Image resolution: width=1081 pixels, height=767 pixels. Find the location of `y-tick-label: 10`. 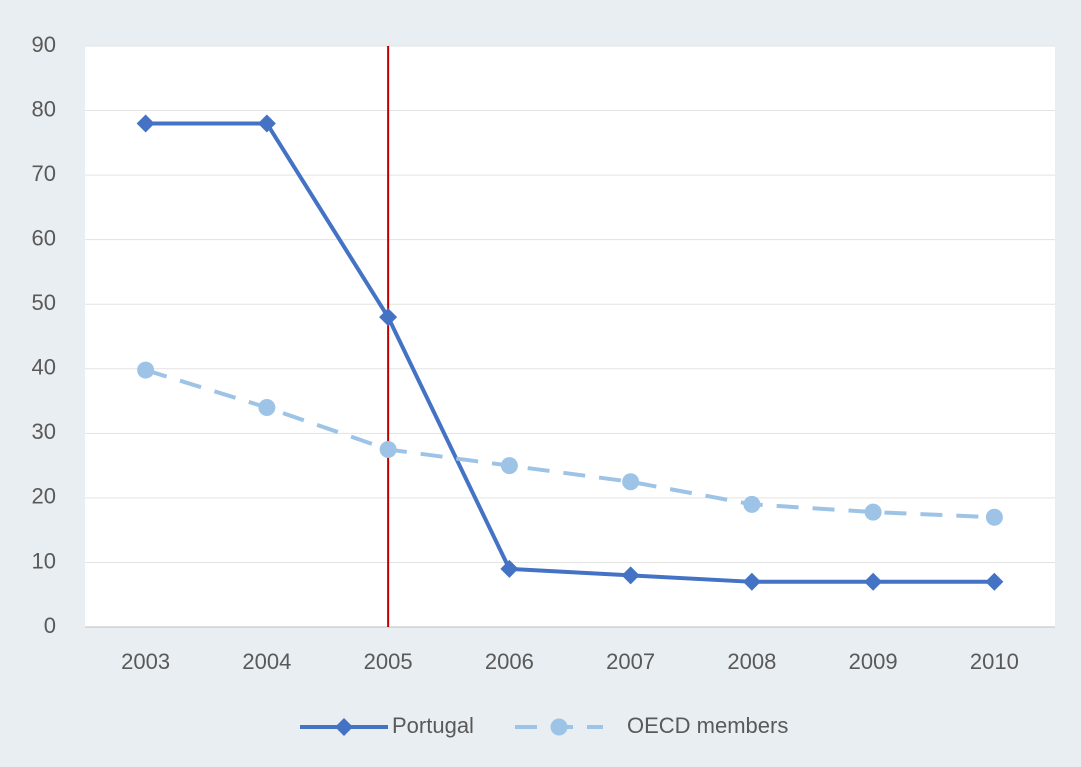

y-tick-label: 10 is located at coordinates (44, 560).